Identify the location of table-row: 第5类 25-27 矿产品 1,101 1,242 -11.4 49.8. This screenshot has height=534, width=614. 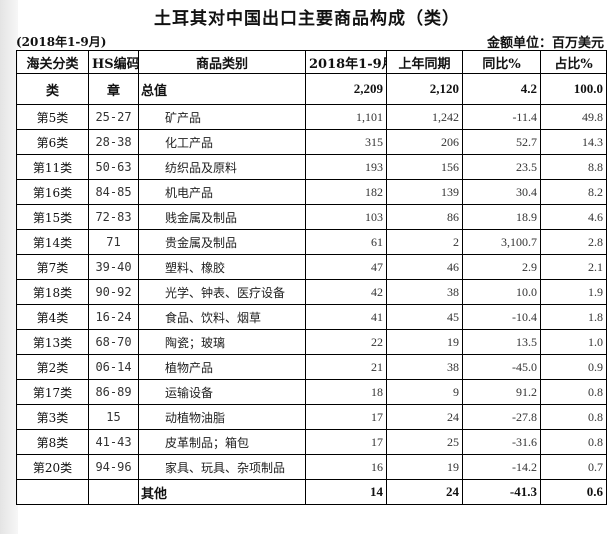
(311, 117).